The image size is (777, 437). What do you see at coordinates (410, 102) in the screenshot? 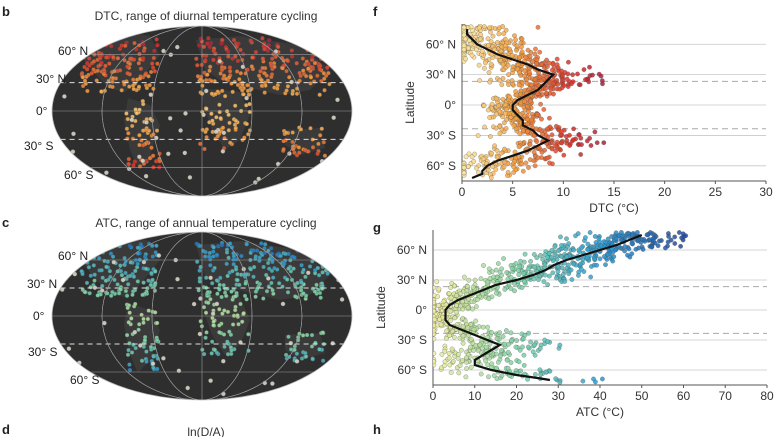
I see `y-axis-label: Latitude` at bounding box center [410, 102].